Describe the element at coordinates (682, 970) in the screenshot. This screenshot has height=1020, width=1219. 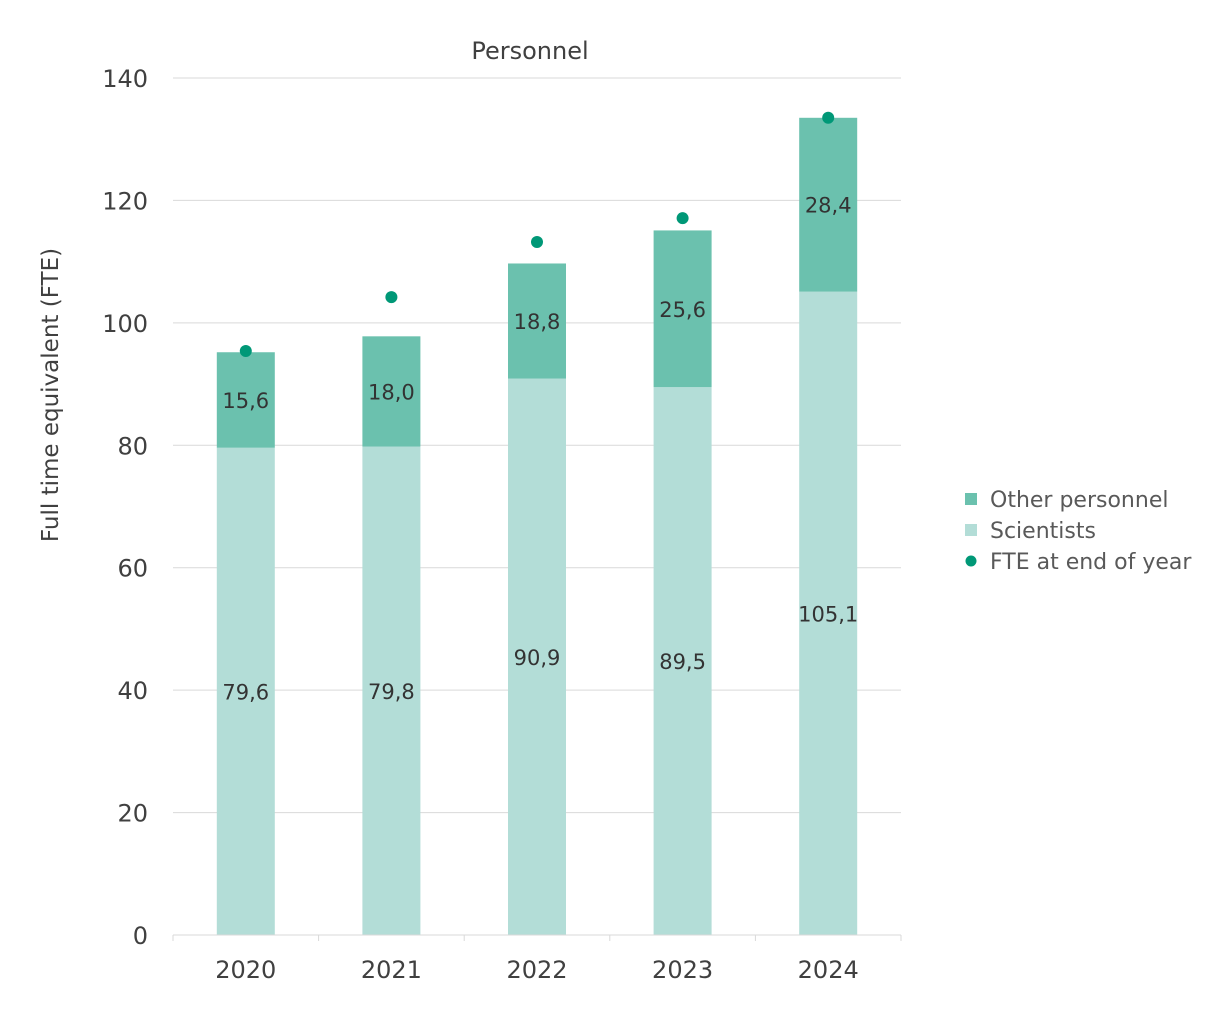
I see `x-tick-label: 2023` at that location.